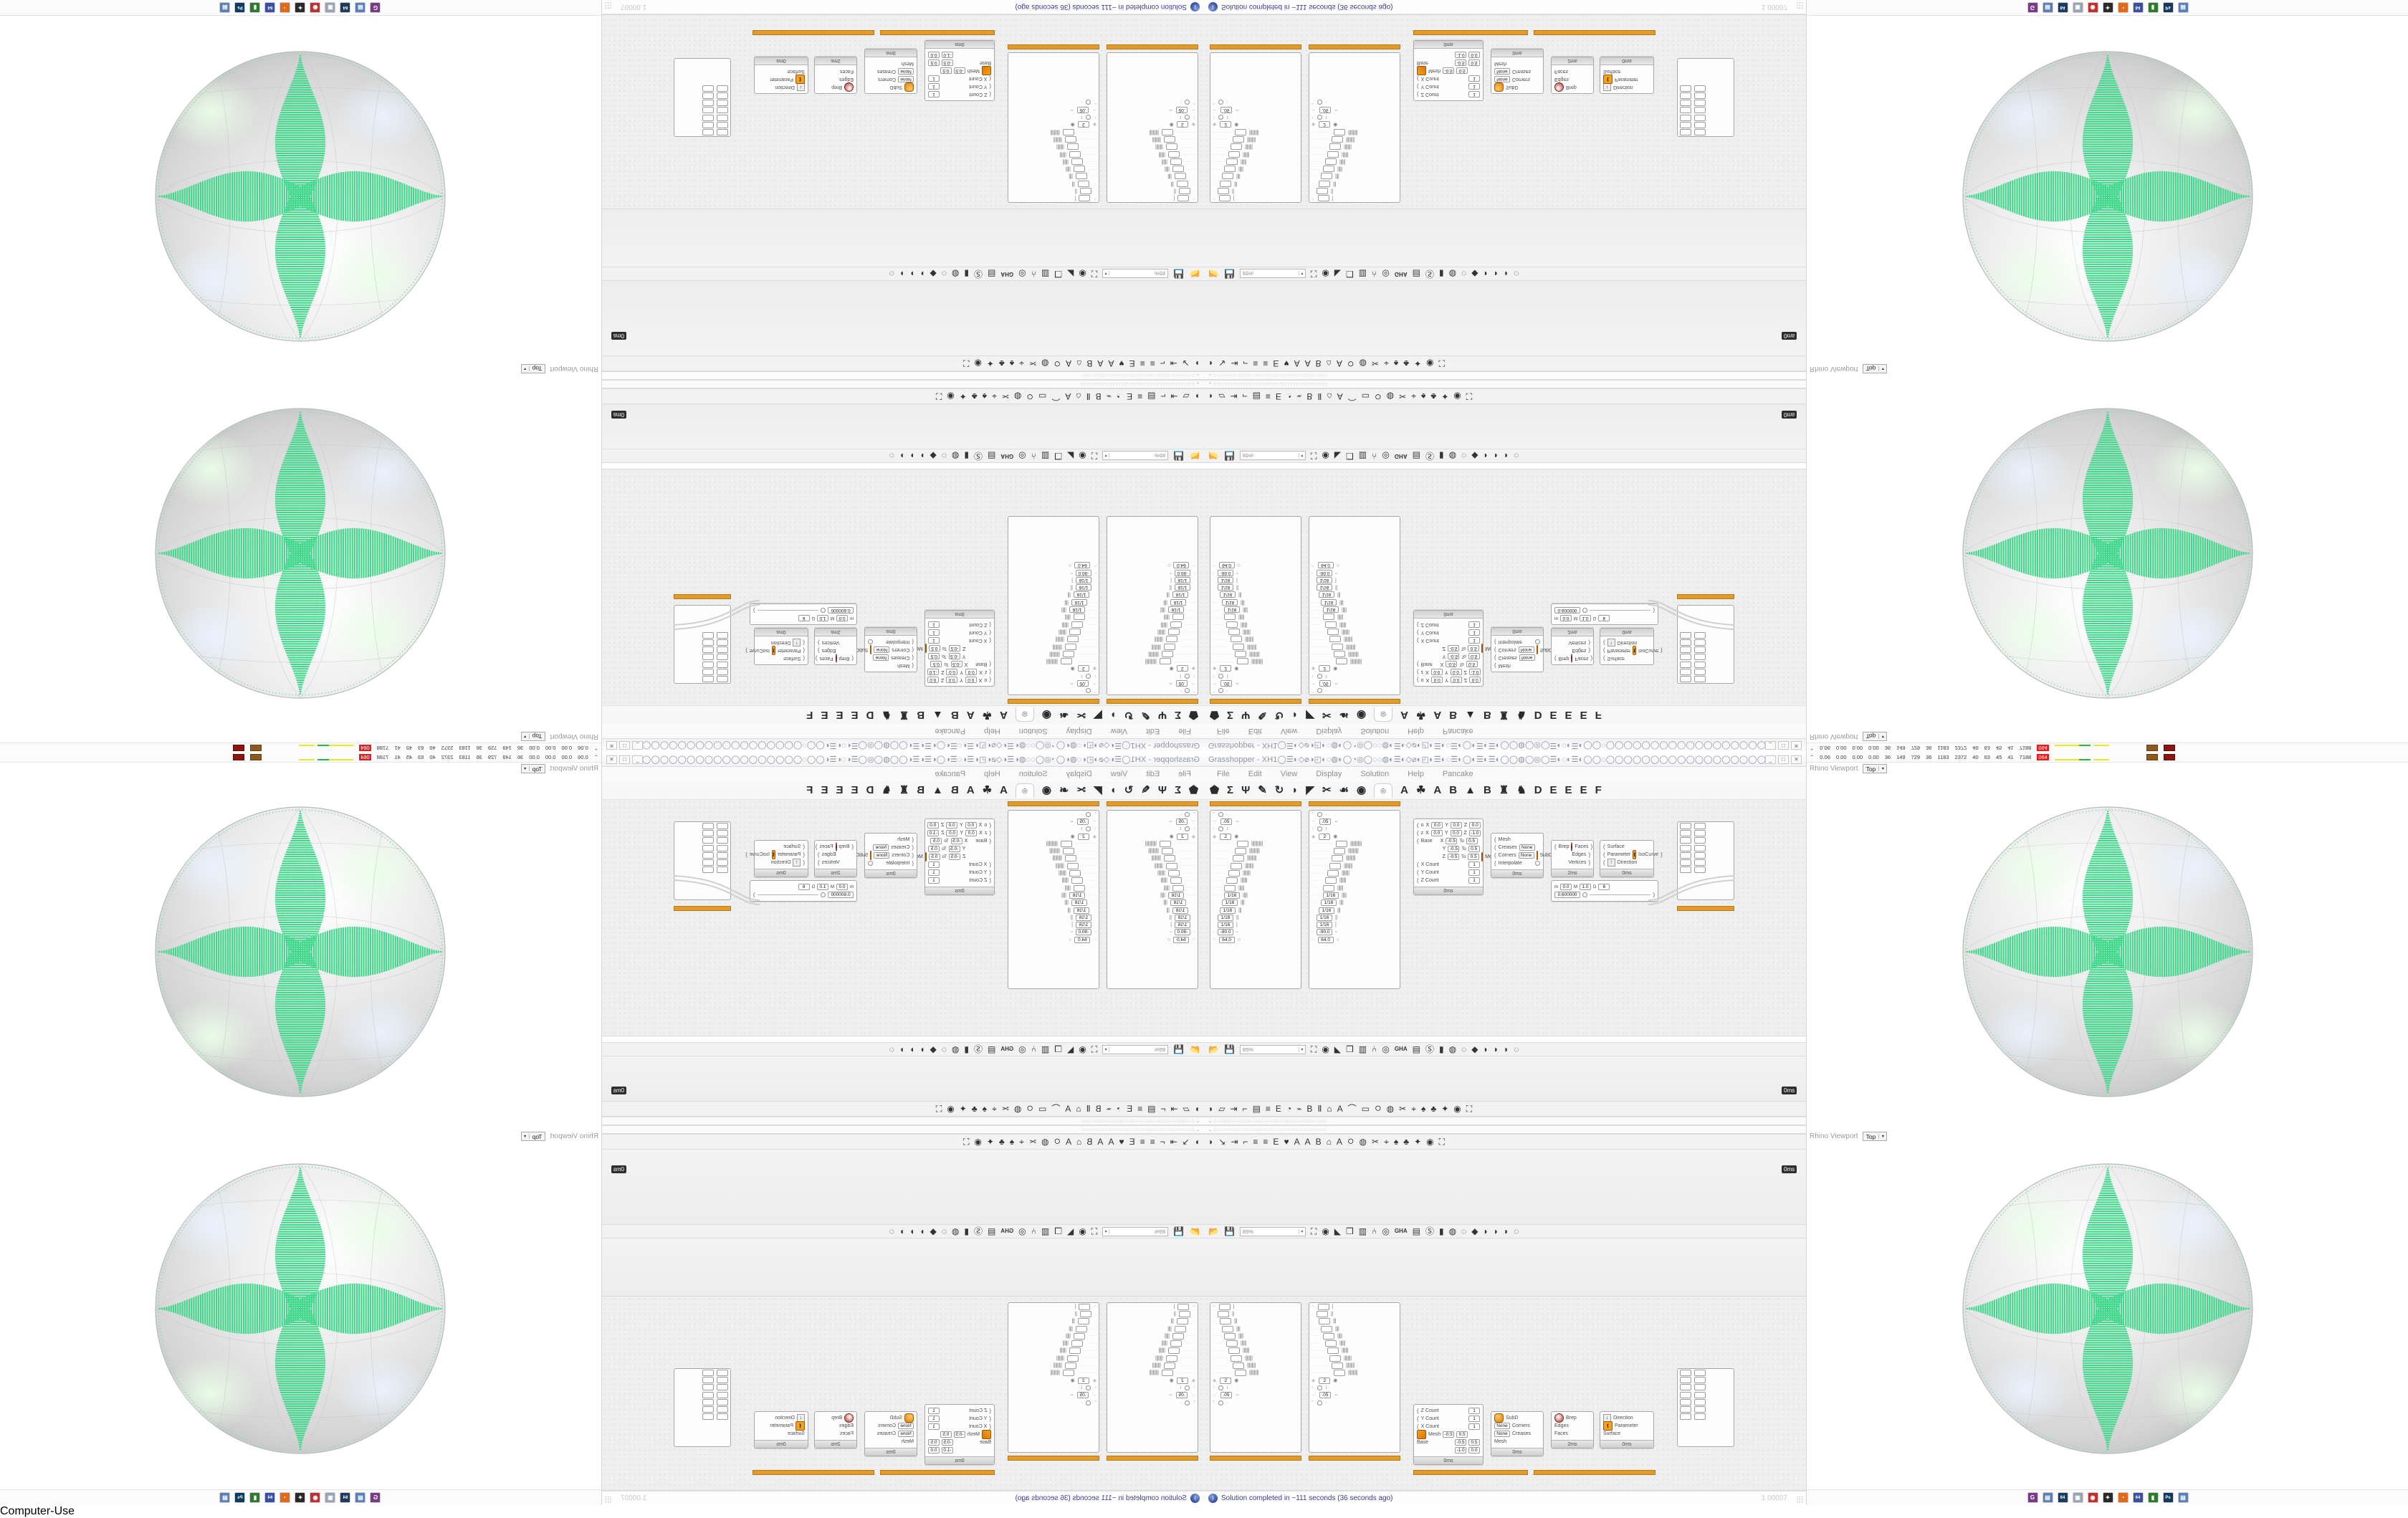 The height and width of the screenshot is (1518, 2408). I want to click on osnap-icon-1: ▱, so click(1186, 396).